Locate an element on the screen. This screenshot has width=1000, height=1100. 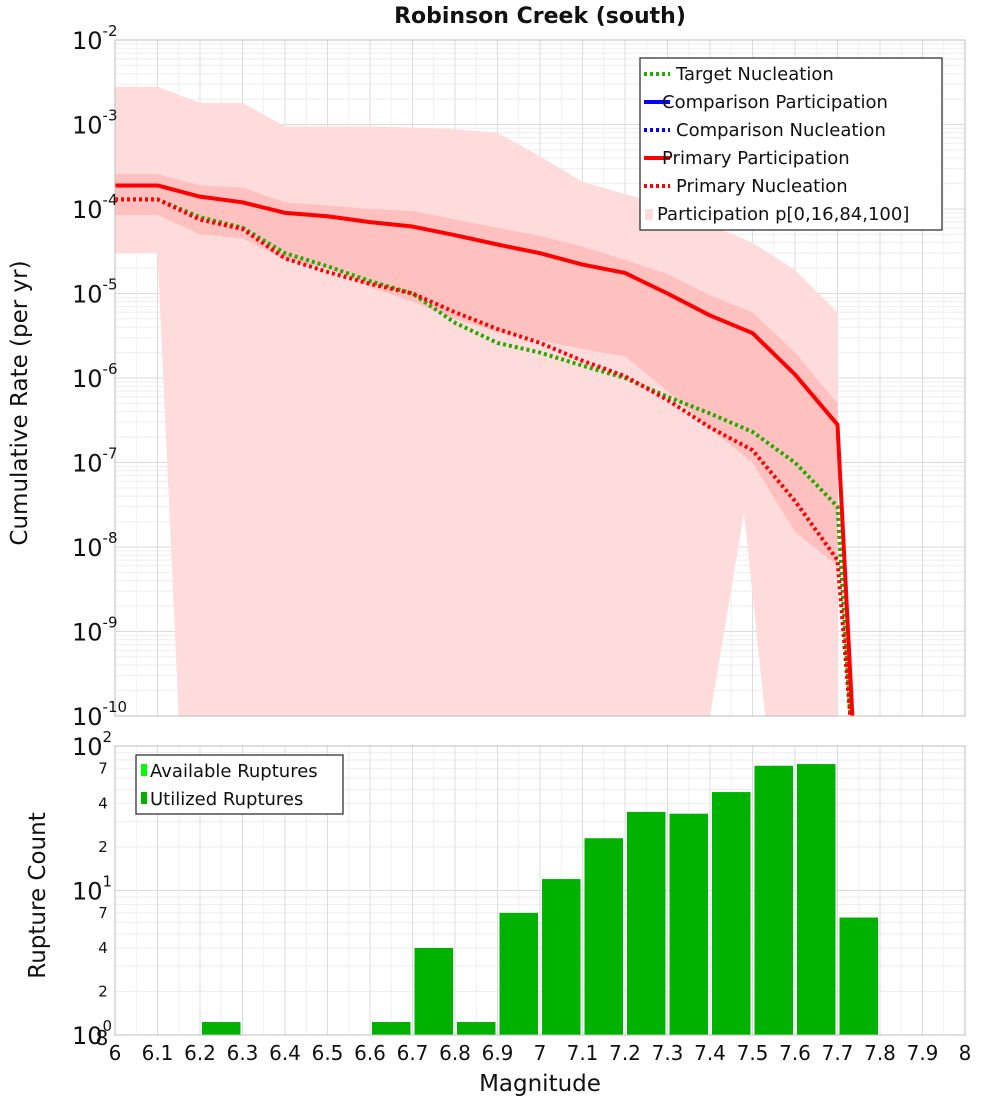
y-corner-label: 8 is located at coordinates (102, 1038).